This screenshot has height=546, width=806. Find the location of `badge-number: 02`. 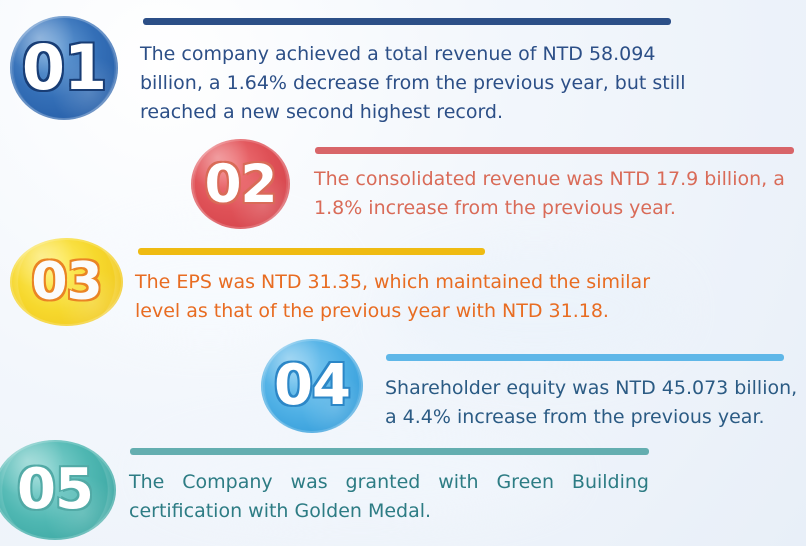

badge-number: 02 is located at coordinates (241, 184).